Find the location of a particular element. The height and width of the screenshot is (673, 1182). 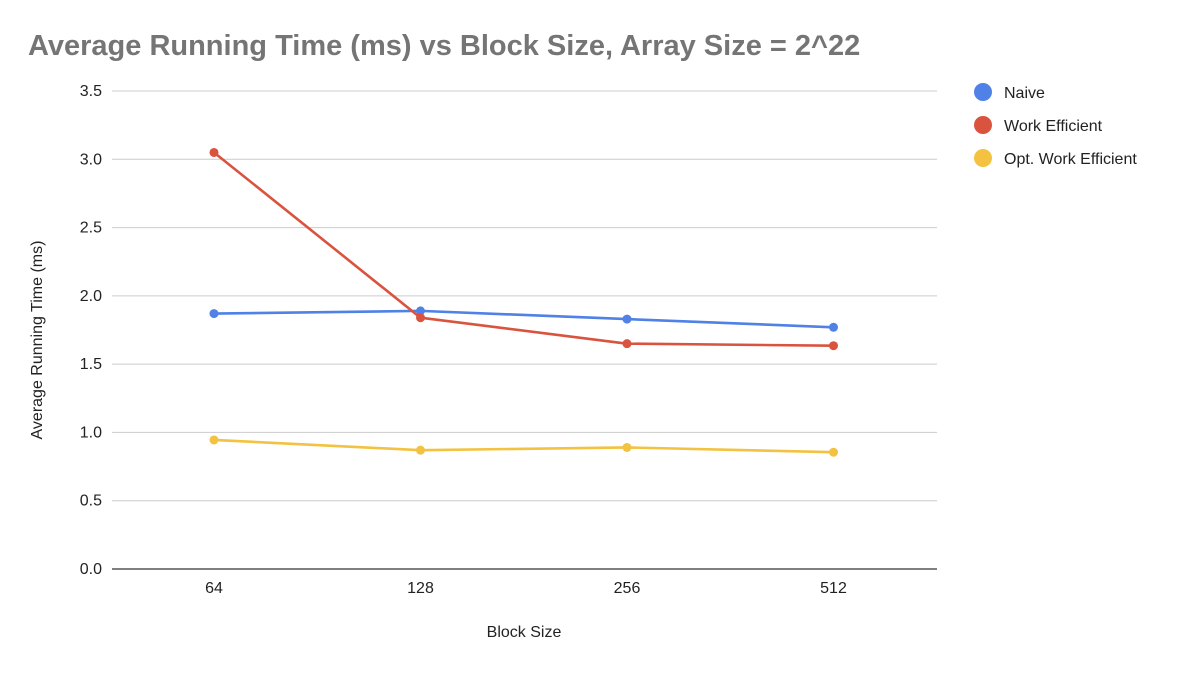

legend-label: Work Efficient is located at coordinates (1053, 126).